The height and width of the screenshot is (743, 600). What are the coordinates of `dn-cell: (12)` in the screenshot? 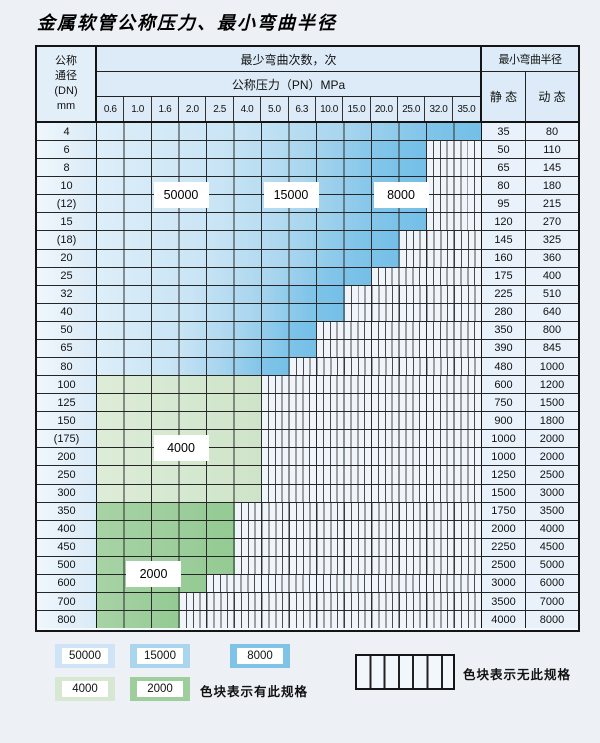 It's located at (67, 204).